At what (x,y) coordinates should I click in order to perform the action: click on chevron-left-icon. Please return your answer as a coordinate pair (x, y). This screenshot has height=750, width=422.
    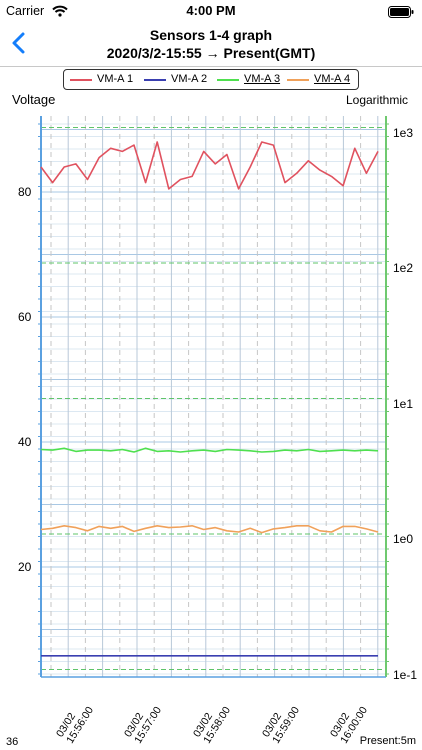
    Looking at the image, I should click on (18, 43).